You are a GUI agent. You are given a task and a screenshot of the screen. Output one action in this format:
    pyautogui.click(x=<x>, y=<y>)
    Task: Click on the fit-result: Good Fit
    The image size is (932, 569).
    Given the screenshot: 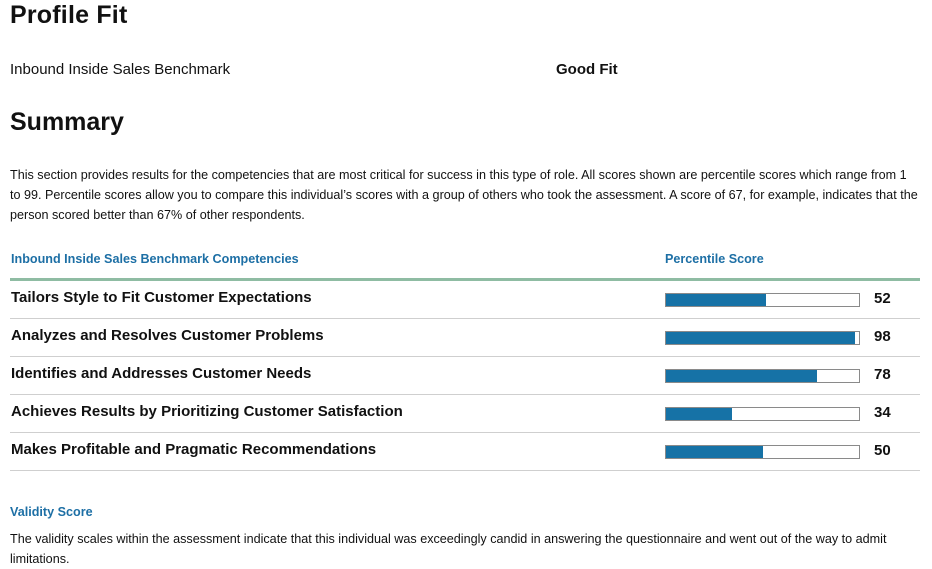 What is the action you would take?
    pyautogui.click(x=587, y=69)
    